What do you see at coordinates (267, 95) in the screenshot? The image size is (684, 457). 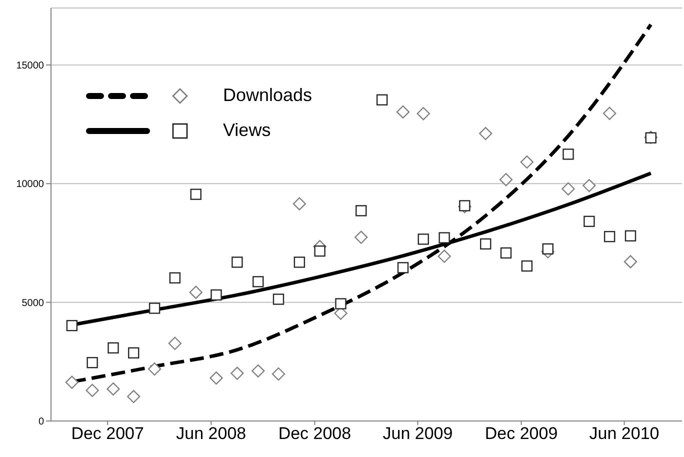 I see `legend-label: Downloads` at bounding box center [267, 95].